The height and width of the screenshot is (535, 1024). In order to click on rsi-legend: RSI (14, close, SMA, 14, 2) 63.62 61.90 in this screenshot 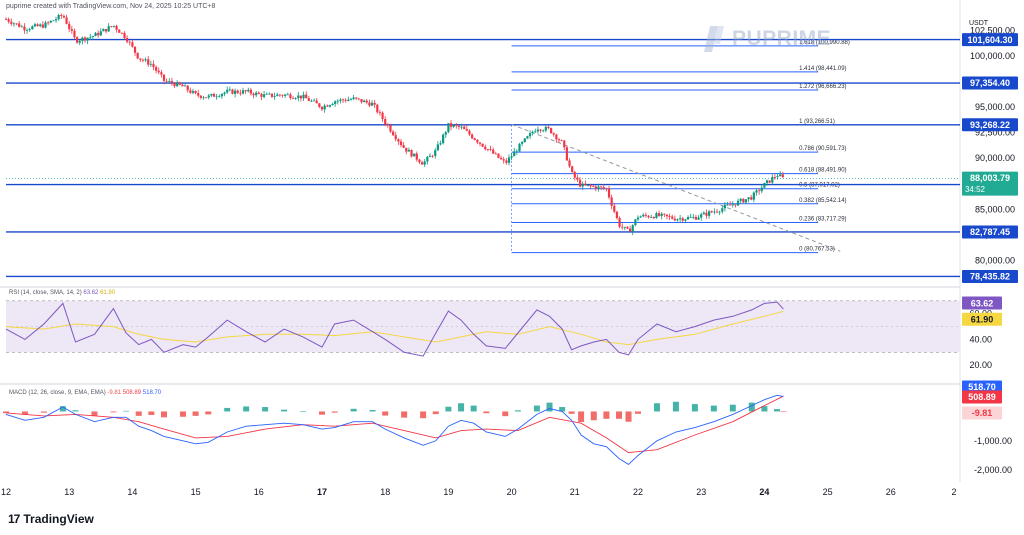, I will do `click(62, 293)`.